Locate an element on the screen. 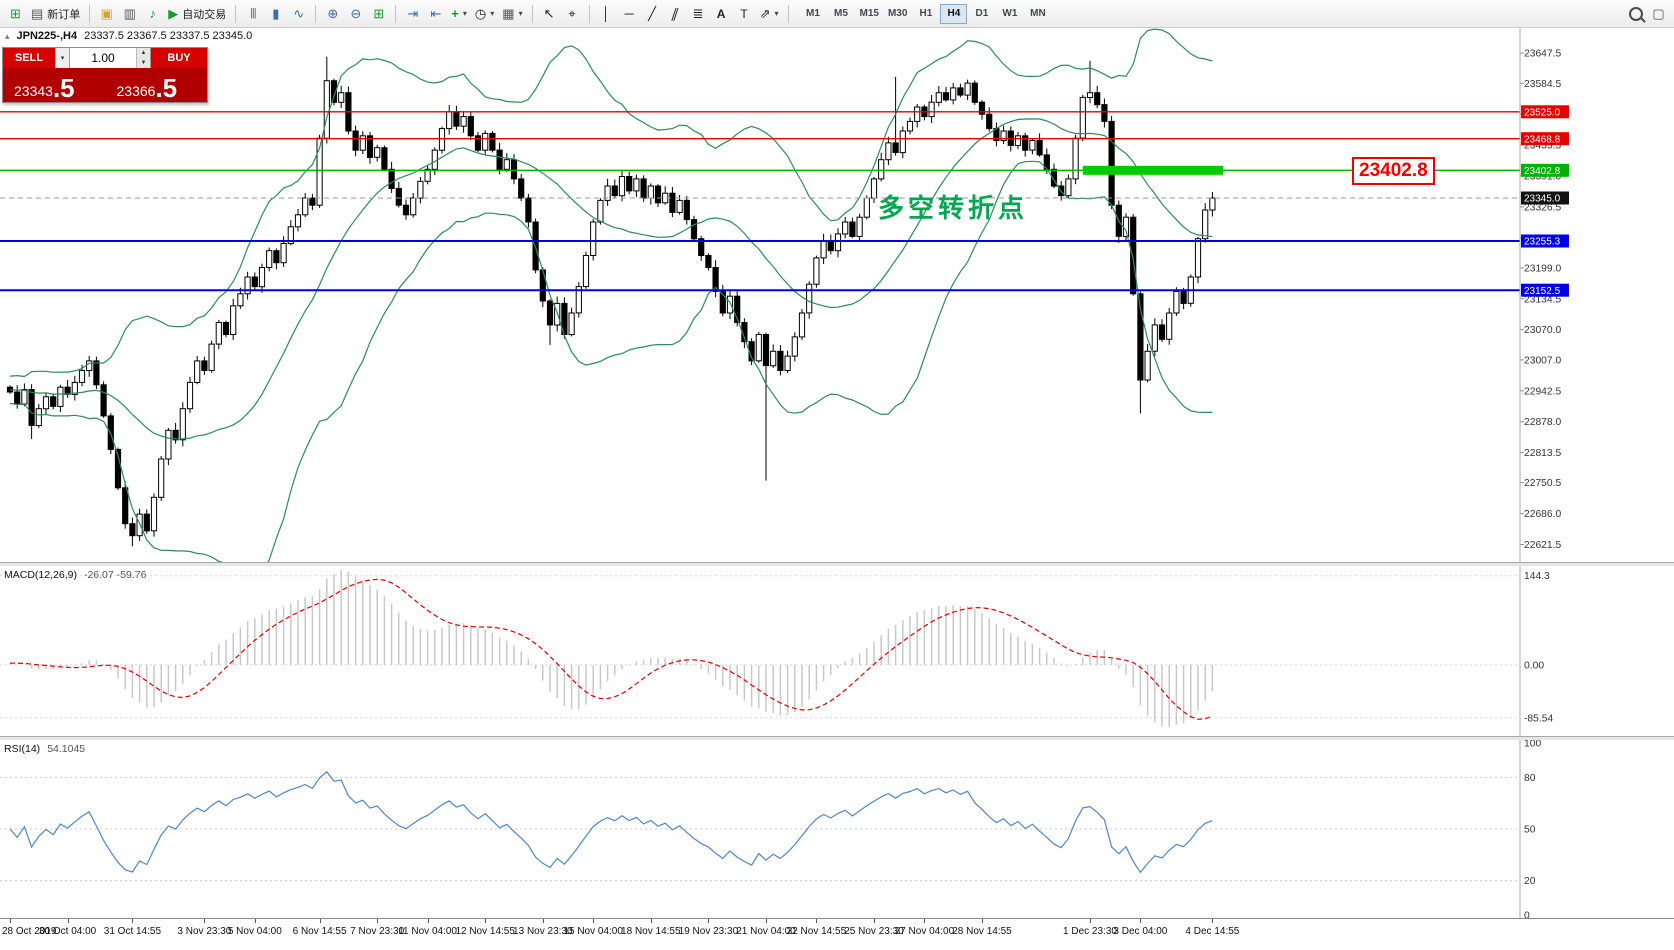 This screenshot has height=950, width=1674. text-tool-button: A is located at coordinates (721, 14).